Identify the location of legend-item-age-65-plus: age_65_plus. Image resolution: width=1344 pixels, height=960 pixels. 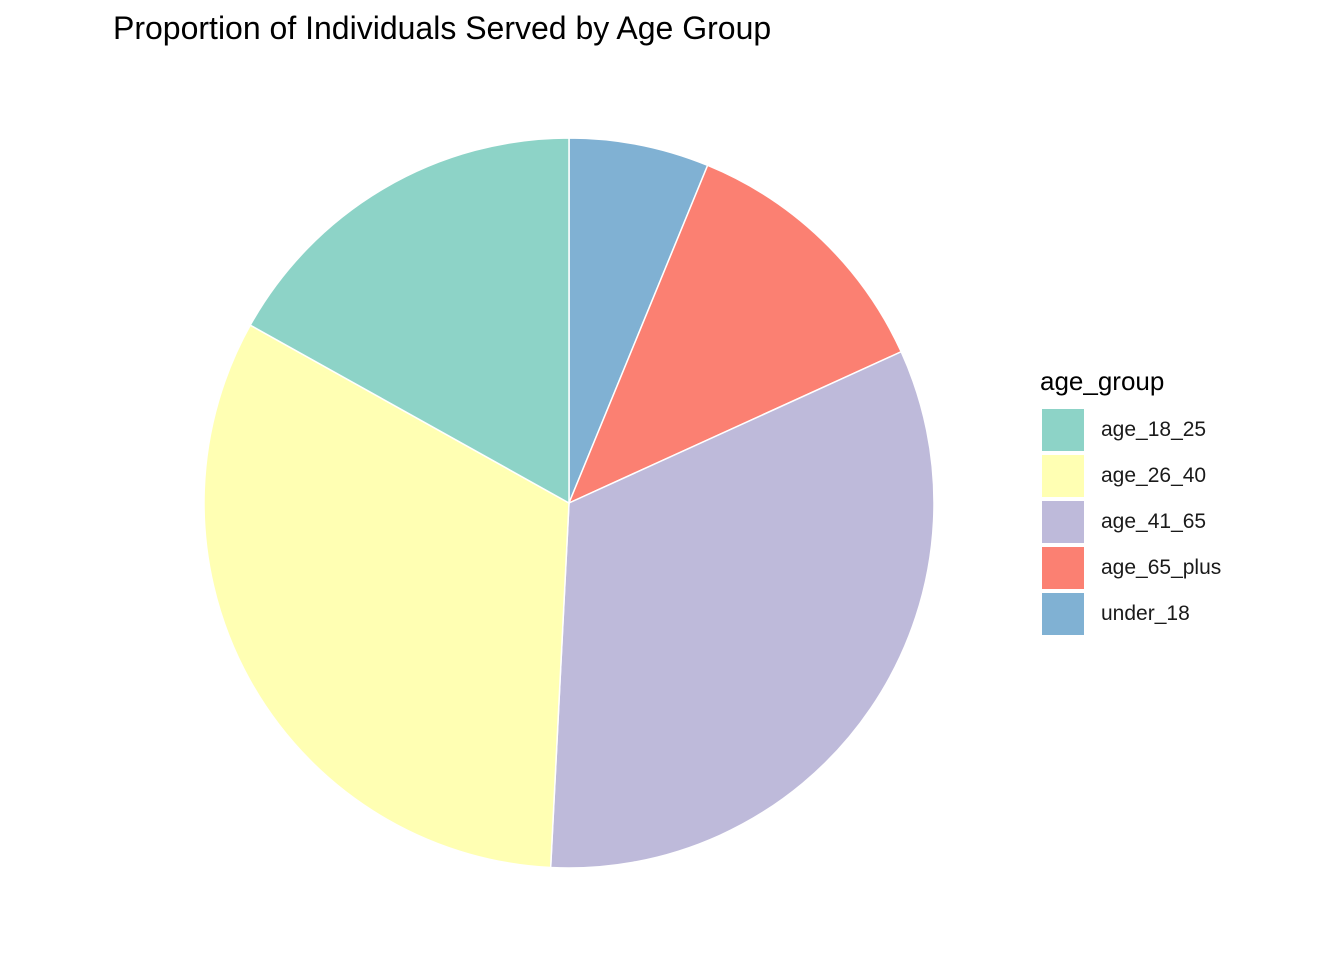
(1130, 568).